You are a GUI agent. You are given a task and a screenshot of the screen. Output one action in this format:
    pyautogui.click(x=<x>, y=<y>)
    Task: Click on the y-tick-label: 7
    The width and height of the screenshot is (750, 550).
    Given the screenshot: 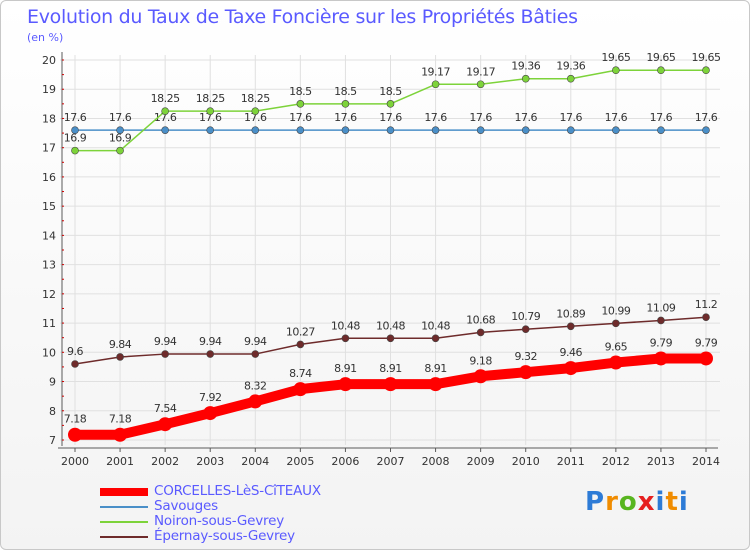 What is the action you would take?
    pyautogui.click(x=52, y=440)
    